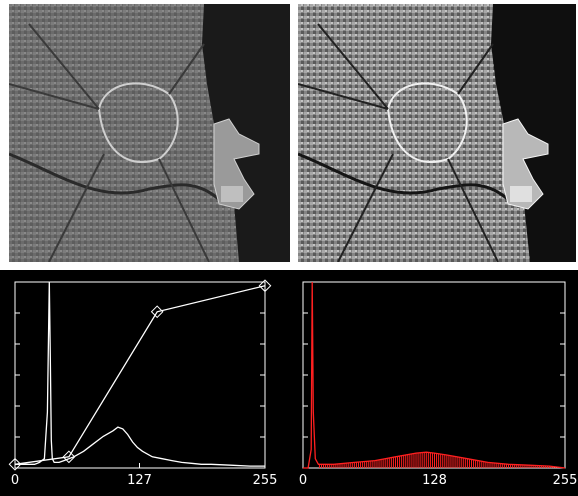 This screenshot has width=578, height=496. I want to click on x-tick-label: 127, so click(139, 480).